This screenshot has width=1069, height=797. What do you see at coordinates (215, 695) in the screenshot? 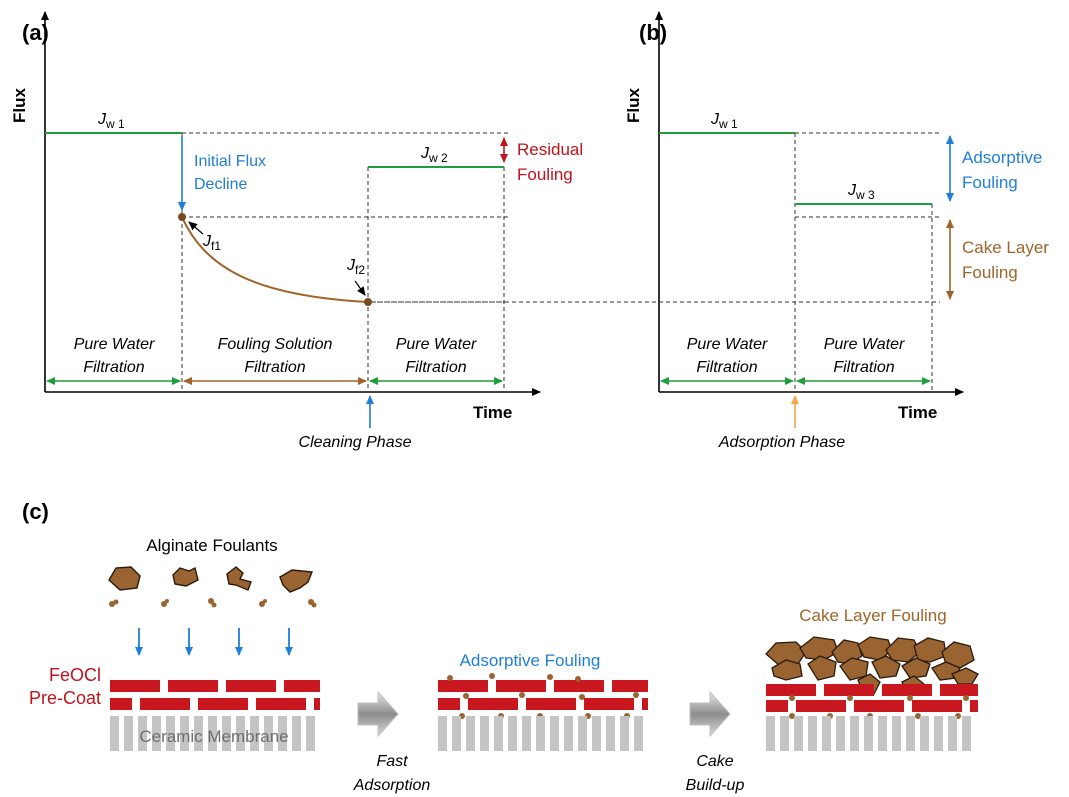
I see `stage1-precoat` at bounding box center [215, 695].